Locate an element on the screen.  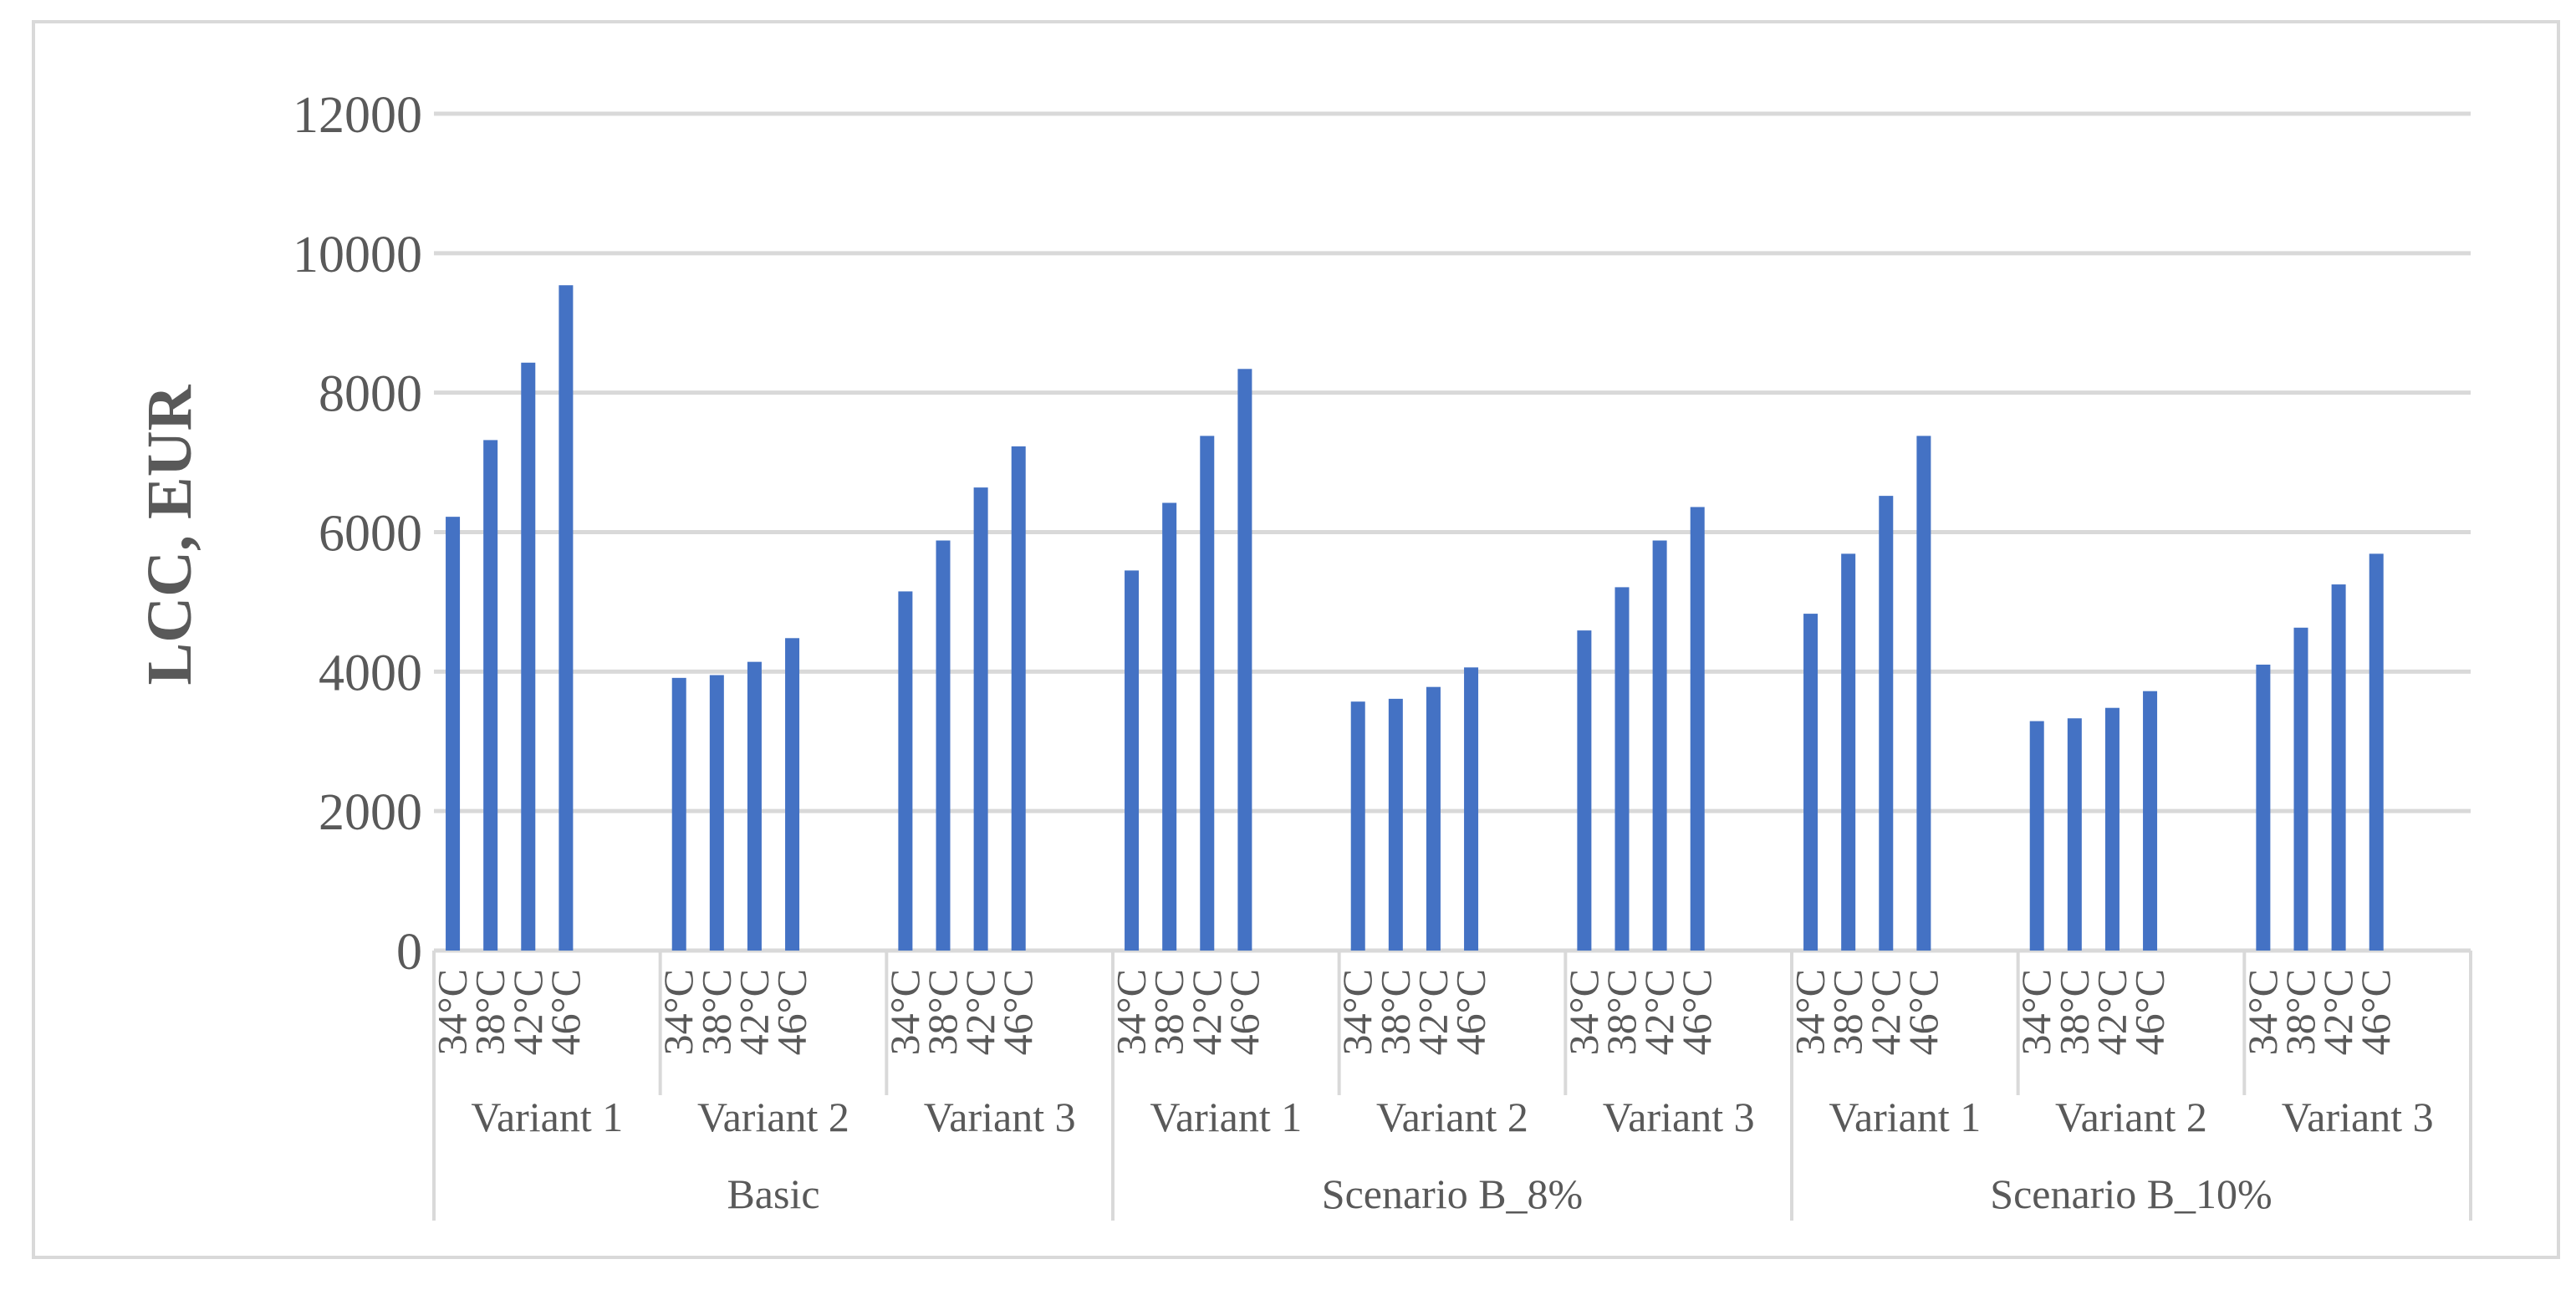
group-label: Basic is located at coordinates (773, 1193).